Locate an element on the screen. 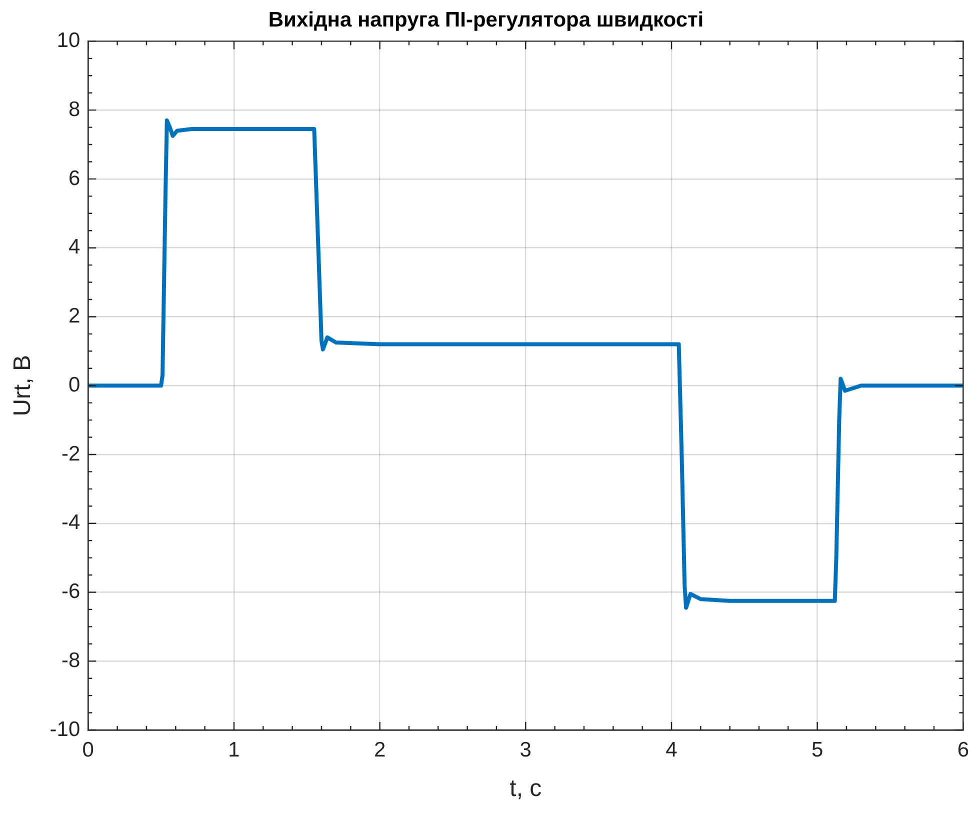  y-tick-label: -8 is located at coordinates (70, 660).